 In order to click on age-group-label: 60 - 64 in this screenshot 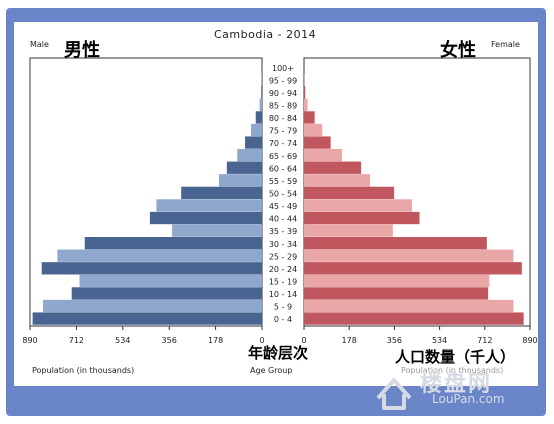, I will do `click(283, 168)`.